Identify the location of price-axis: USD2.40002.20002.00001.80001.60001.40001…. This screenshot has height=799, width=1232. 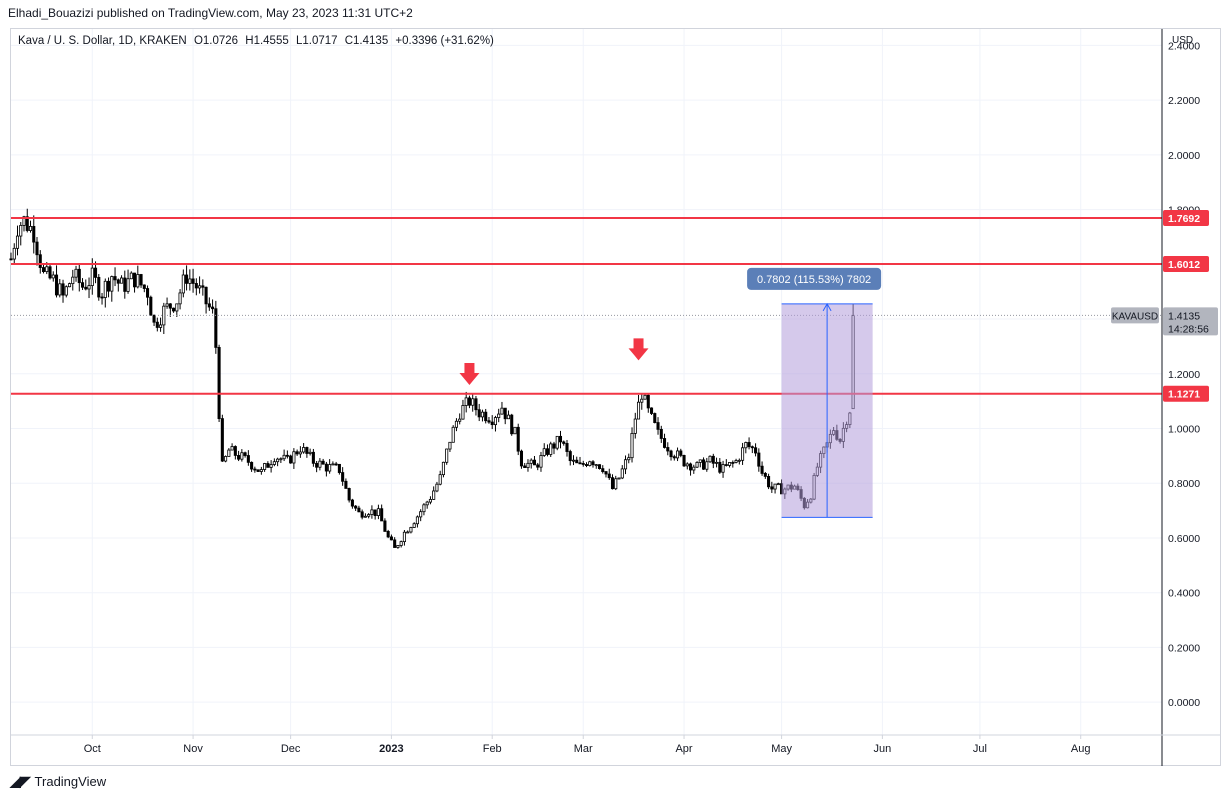
(1164, 397).